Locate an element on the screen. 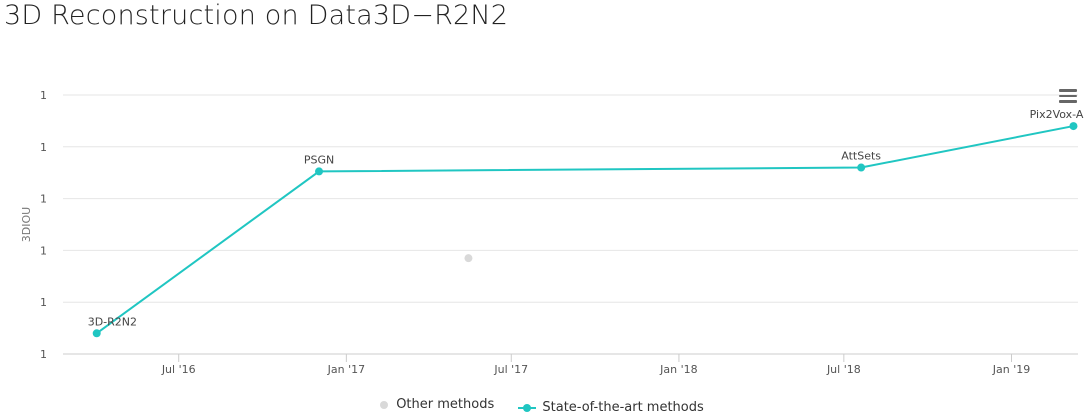 This screenshot has width=1084, height=419. legend-other-label: Other methods is located at coordinates (445, 404).